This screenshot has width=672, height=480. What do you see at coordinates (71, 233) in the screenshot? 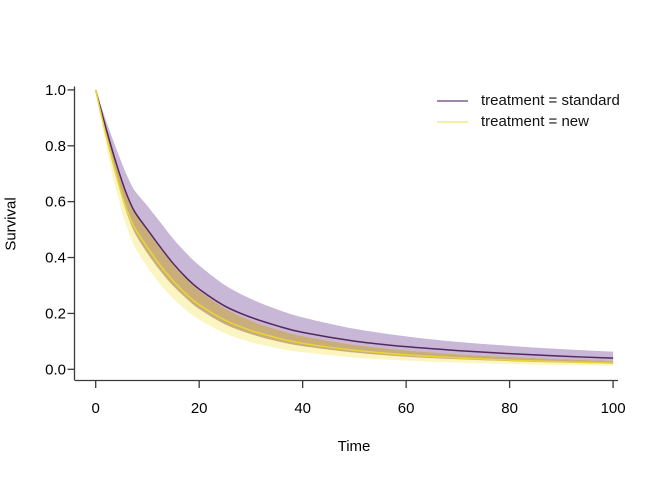
I see `y-axis` at bounding box center [71, 233].